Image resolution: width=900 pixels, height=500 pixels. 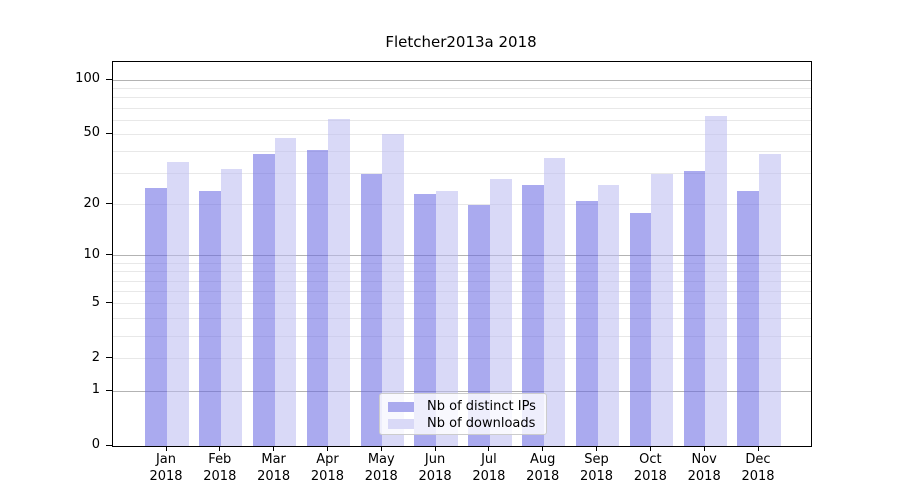 What do you see at coordinates (435, 459) in the screenshot?
I see `x-tick-label-month: Jun` at bounding box center [435, 459].